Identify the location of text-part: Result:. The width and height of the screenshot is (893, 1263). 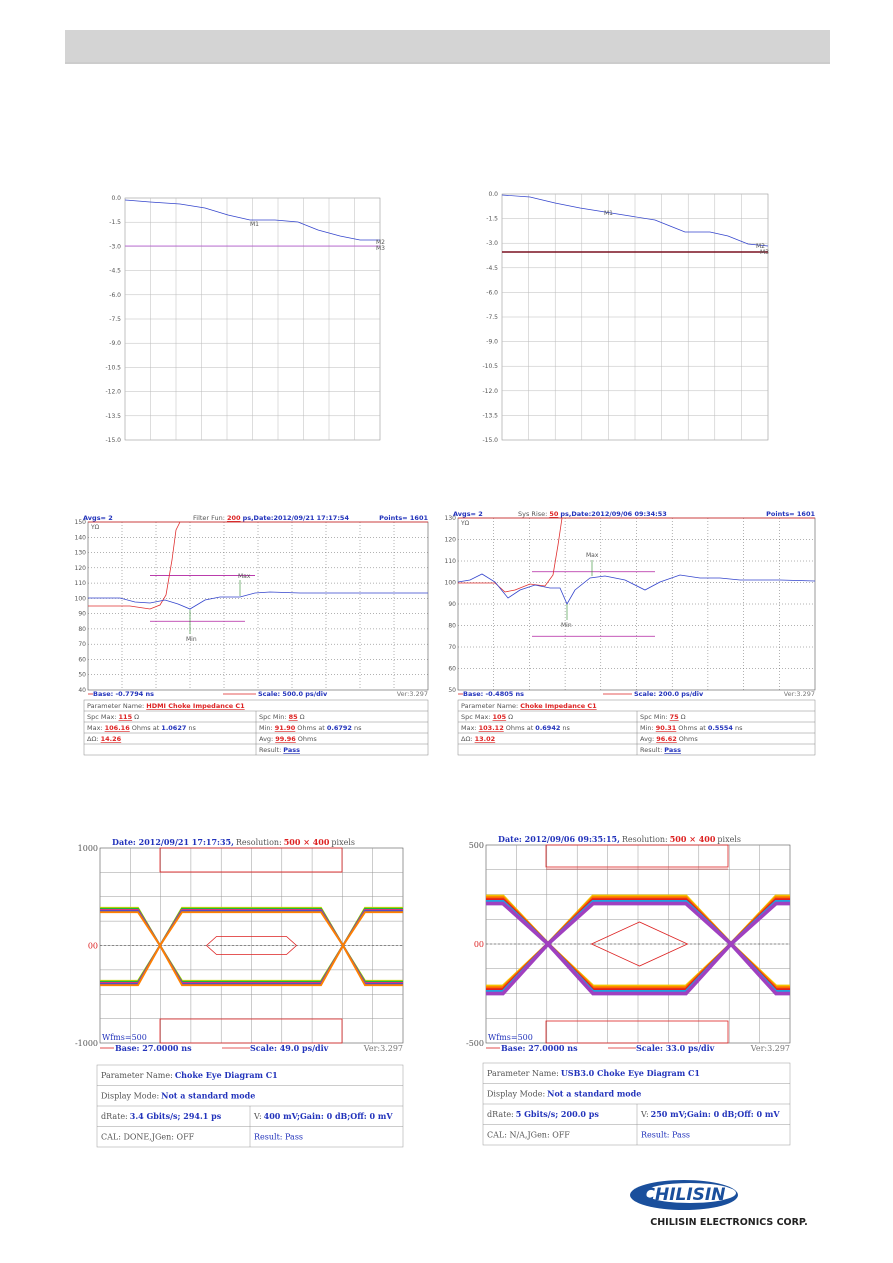
(651, 750).